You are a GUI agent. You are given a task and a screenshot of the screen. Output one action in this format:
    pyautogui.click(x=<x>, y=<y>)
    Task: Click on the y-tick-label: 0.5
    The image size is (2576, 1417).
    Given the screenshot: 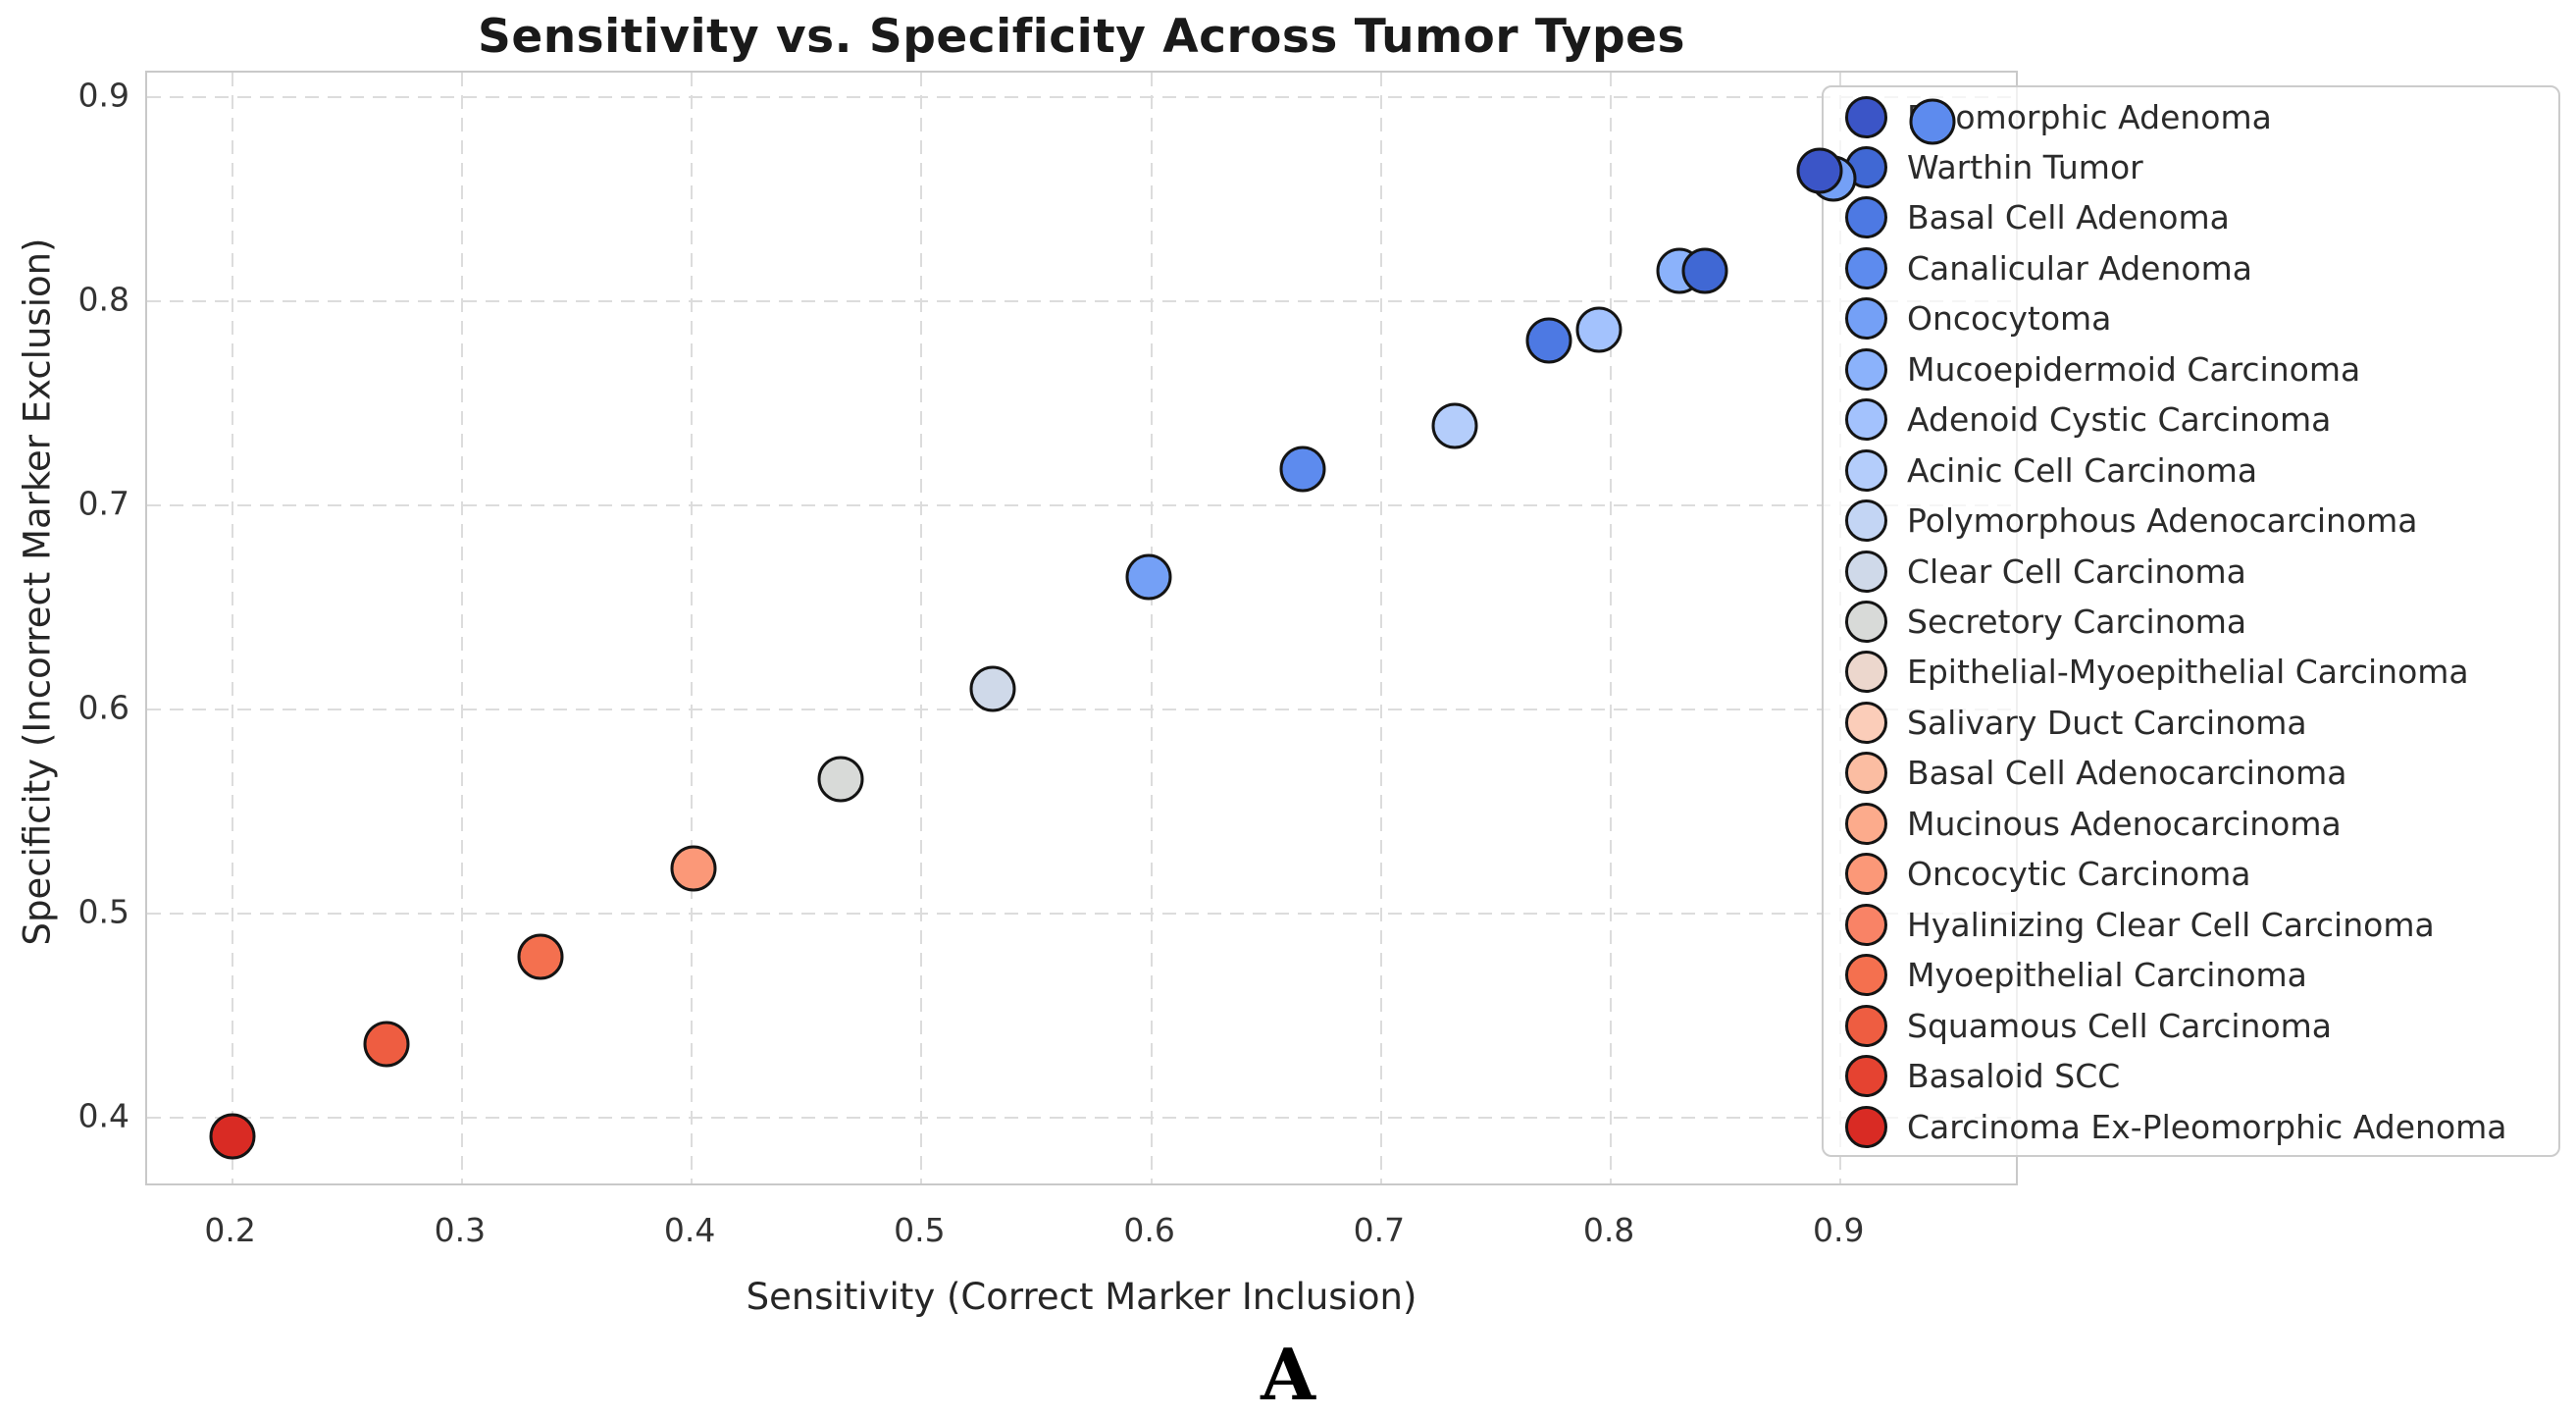 What is the action you would take?
    pyautogui.click(x=103, y=912)
    